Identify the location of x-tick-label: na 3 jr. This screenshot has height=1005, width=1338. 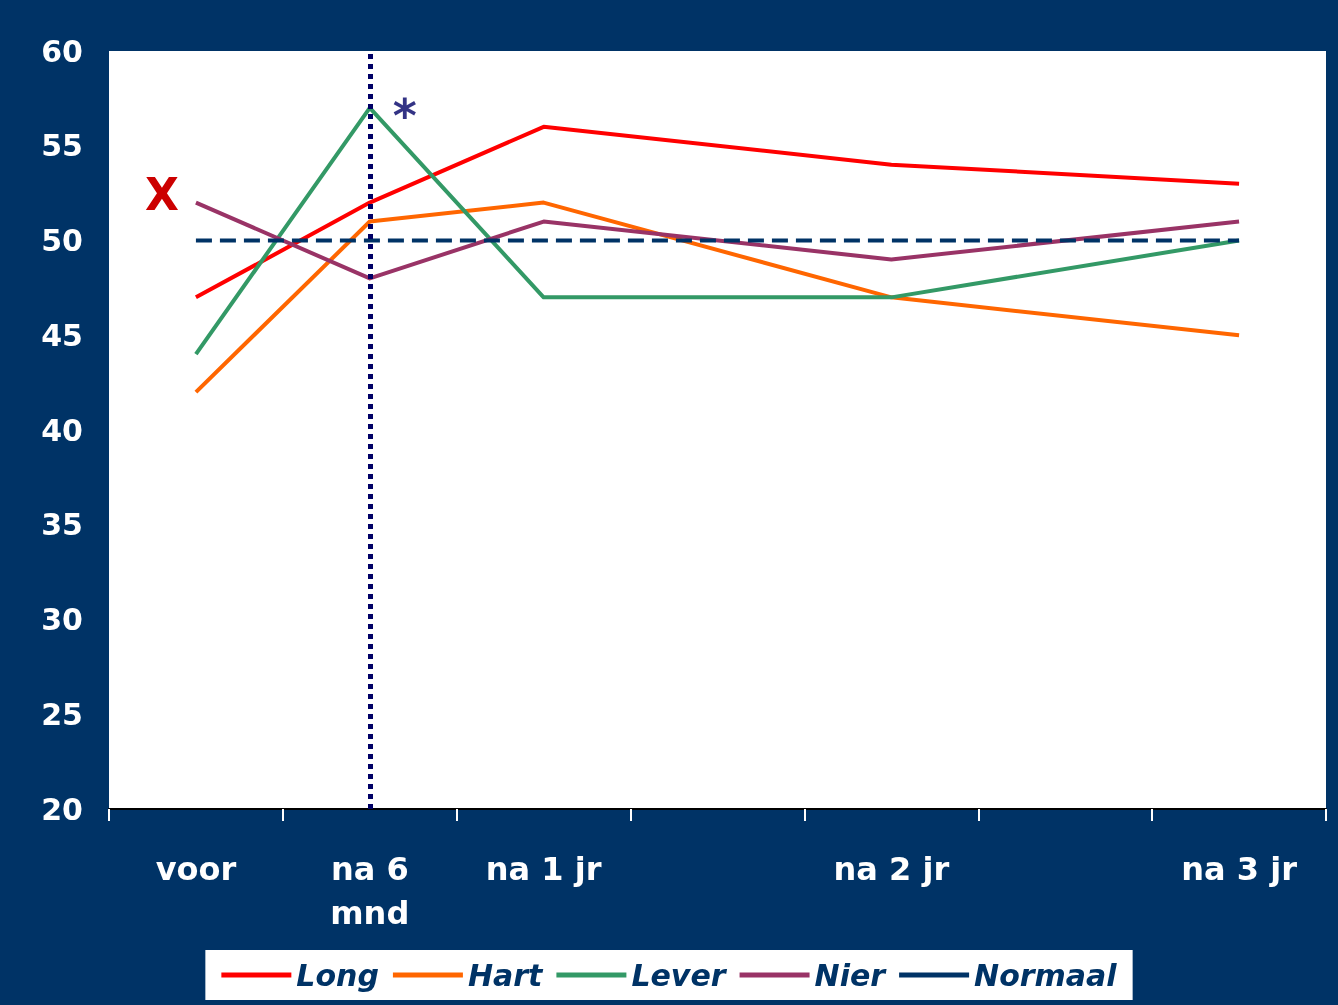
(1239, 869).